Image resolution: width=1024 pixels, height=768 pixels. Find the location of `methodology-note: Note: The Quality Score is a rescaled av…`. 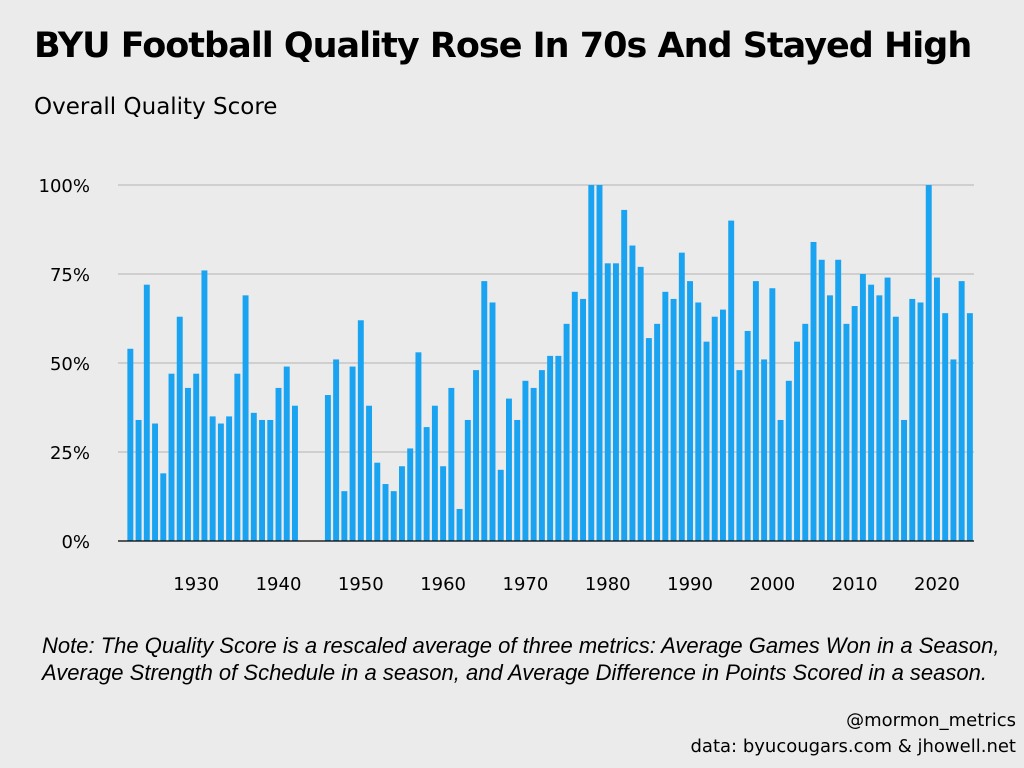

methodology-note: Note: The Quality Score is a rescaled av… is located at coordinates (521, 659).